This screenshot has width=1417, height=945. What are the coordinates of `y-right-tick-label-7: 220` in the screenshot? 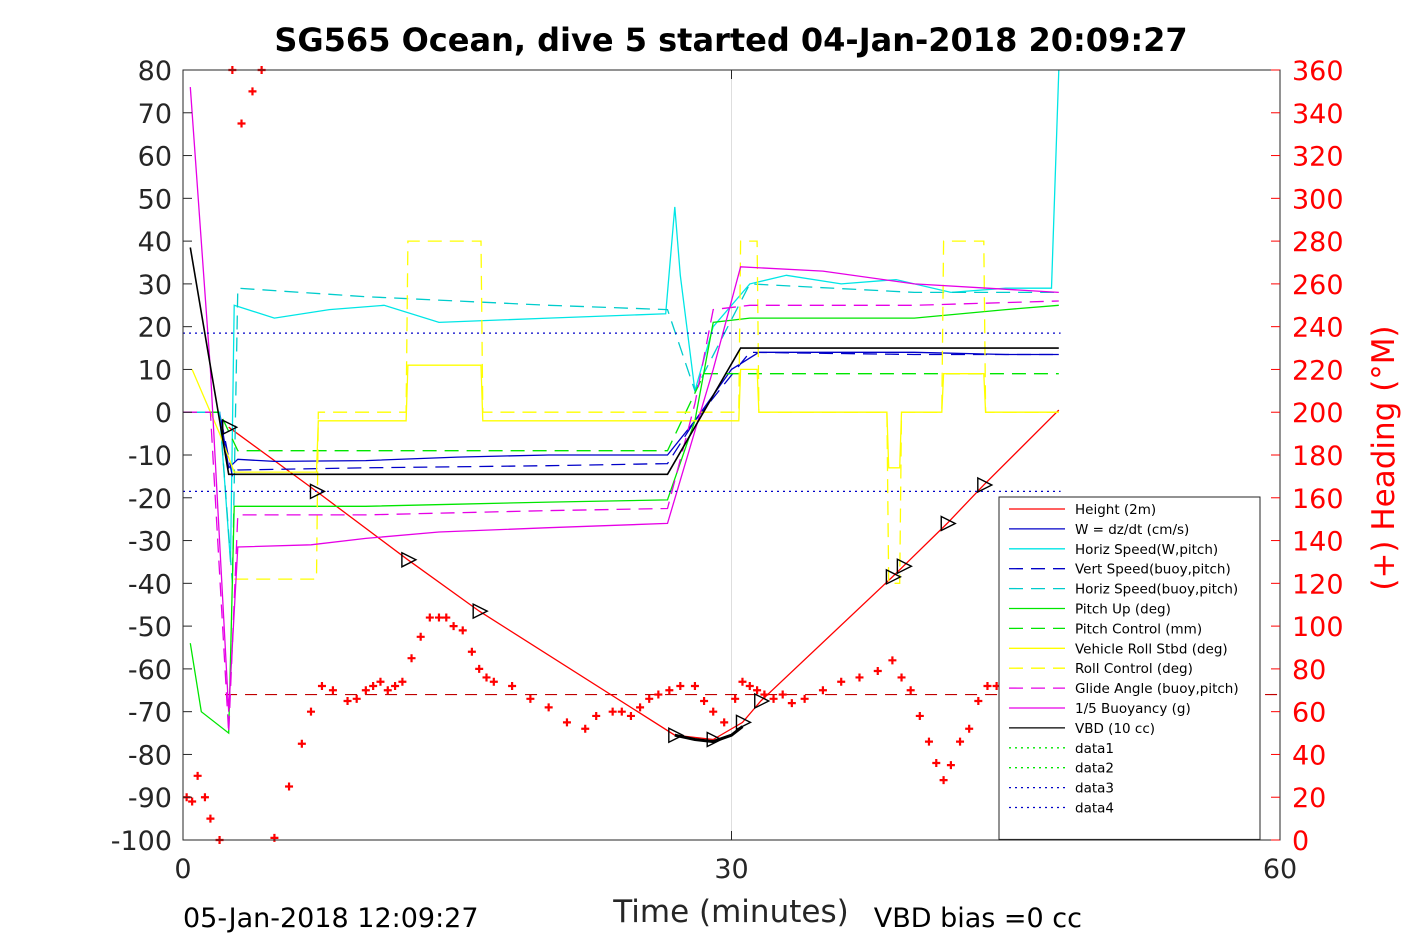 It's located at (1318, 370).